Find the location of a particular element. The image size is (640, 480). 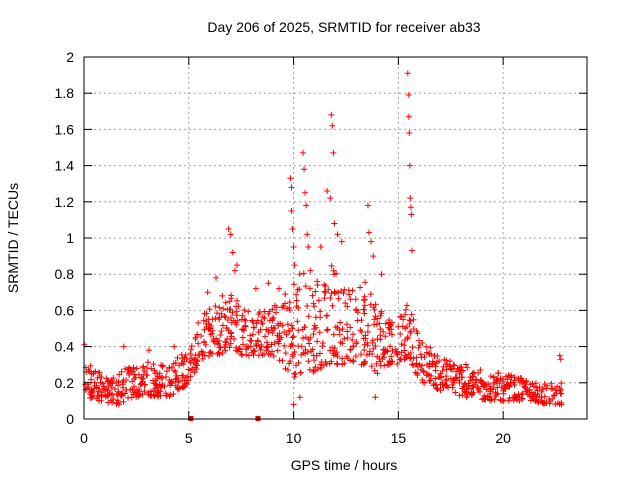

x-tick-label: 15 is located at coordinates (399, 438).